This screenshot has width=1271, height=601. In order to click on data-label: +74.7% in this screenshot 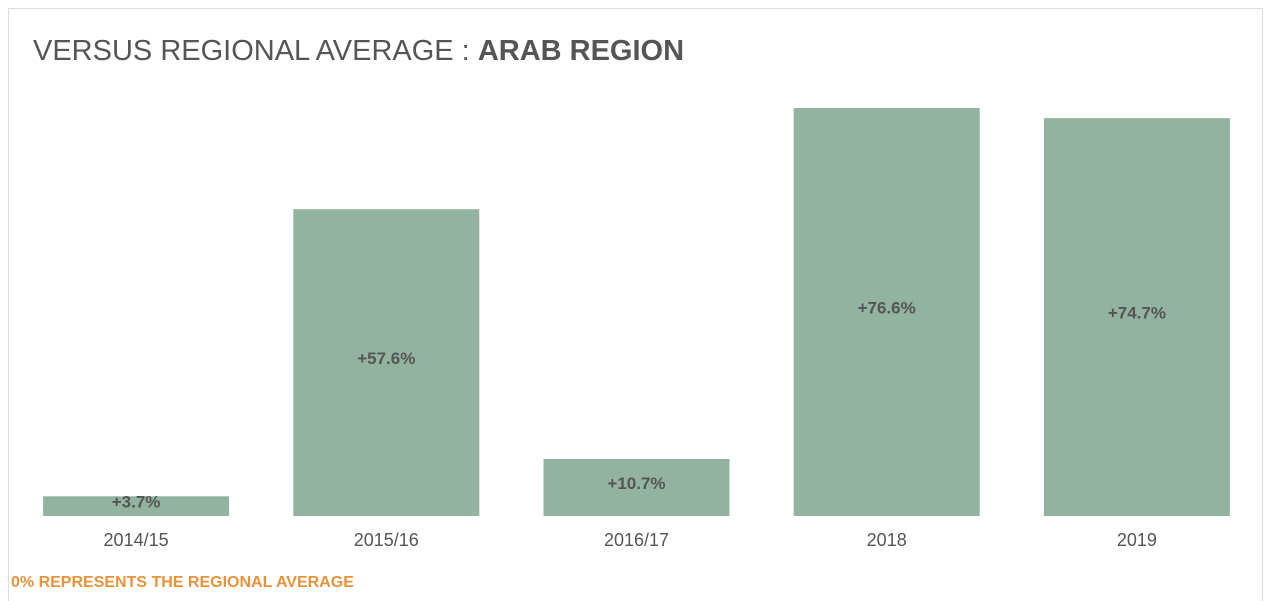, I will do `click(1137, 313)`.